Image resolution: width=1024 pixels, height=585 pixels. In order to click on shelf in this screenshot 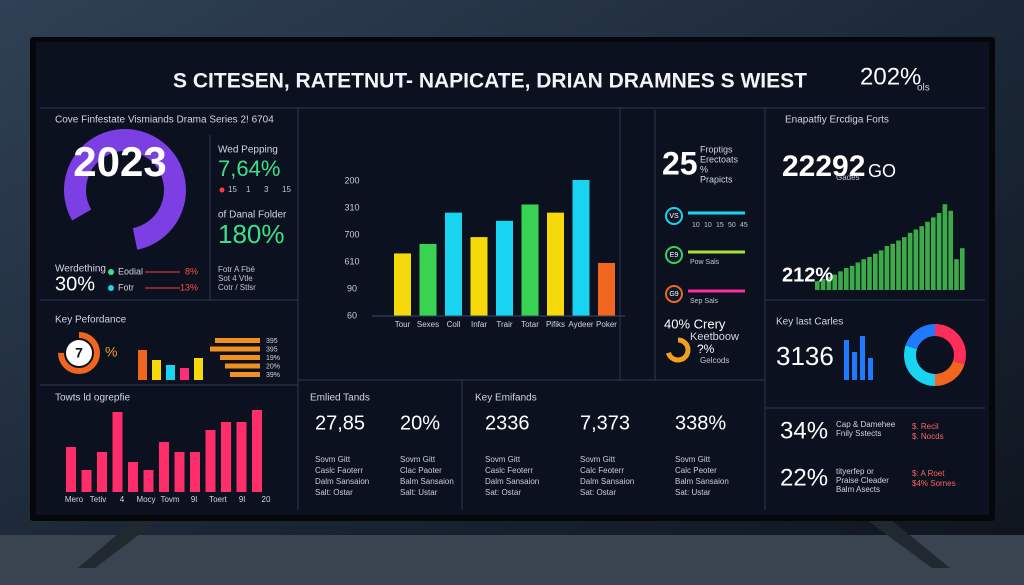, I will do `click(512, 560)`.